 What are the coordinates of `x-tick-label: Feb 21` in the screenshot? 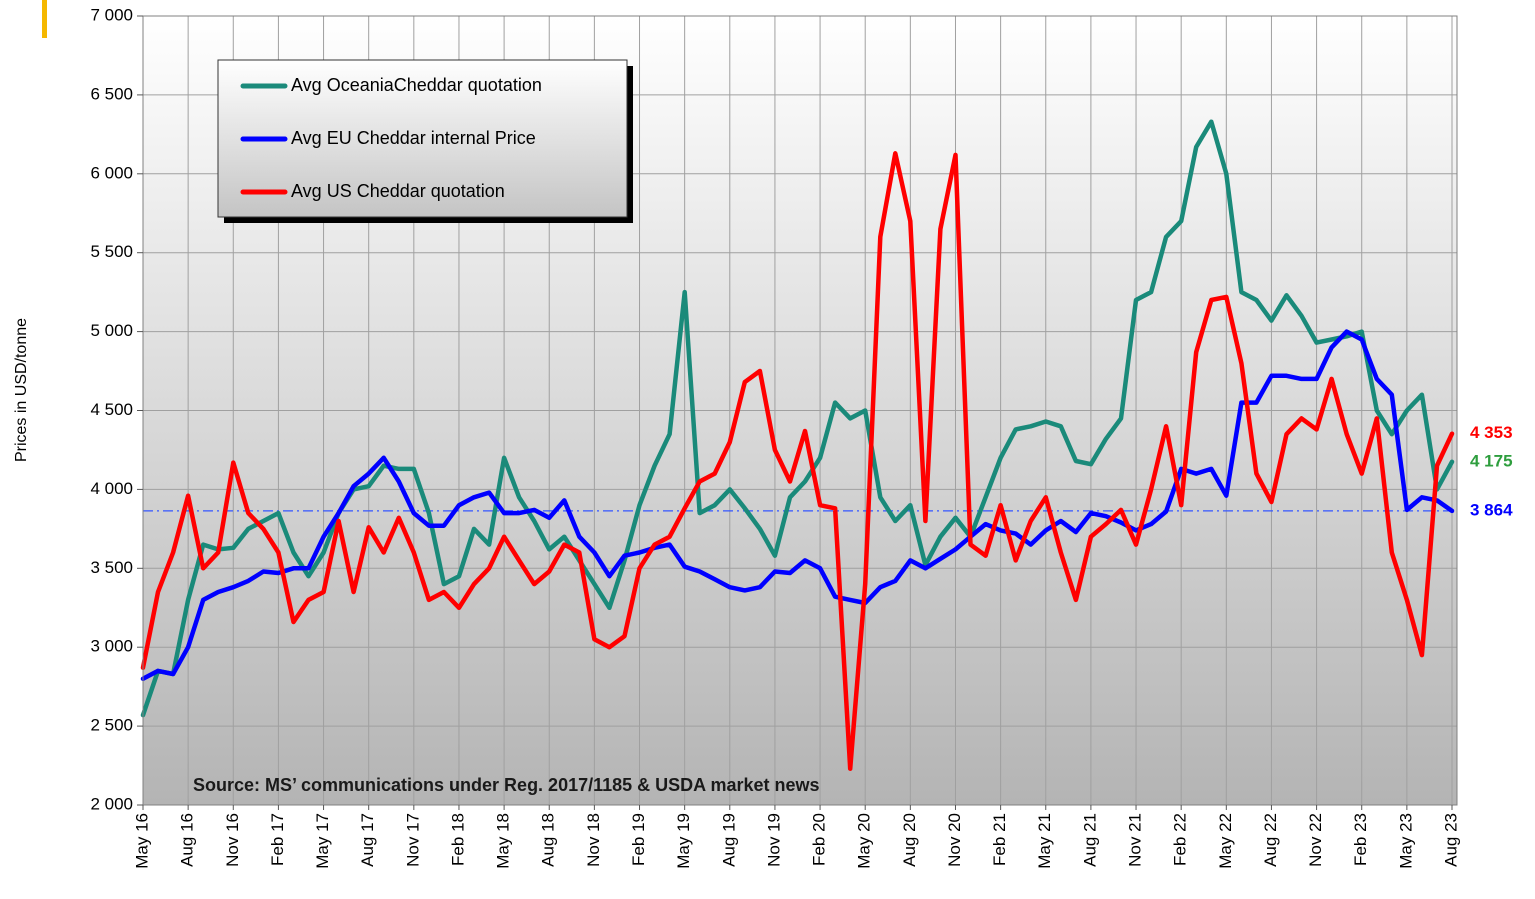 It's located at (999, 839).